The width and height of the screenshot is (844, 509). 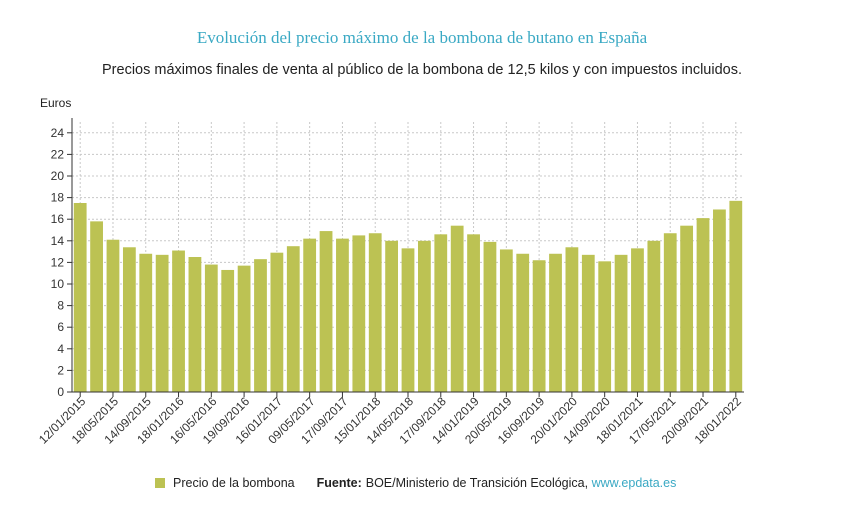 What do you see at coordinates (234, 483) in the screenshot?
I see `legend-series-label: Precio de la bombona` at bounding box center [234, 483].